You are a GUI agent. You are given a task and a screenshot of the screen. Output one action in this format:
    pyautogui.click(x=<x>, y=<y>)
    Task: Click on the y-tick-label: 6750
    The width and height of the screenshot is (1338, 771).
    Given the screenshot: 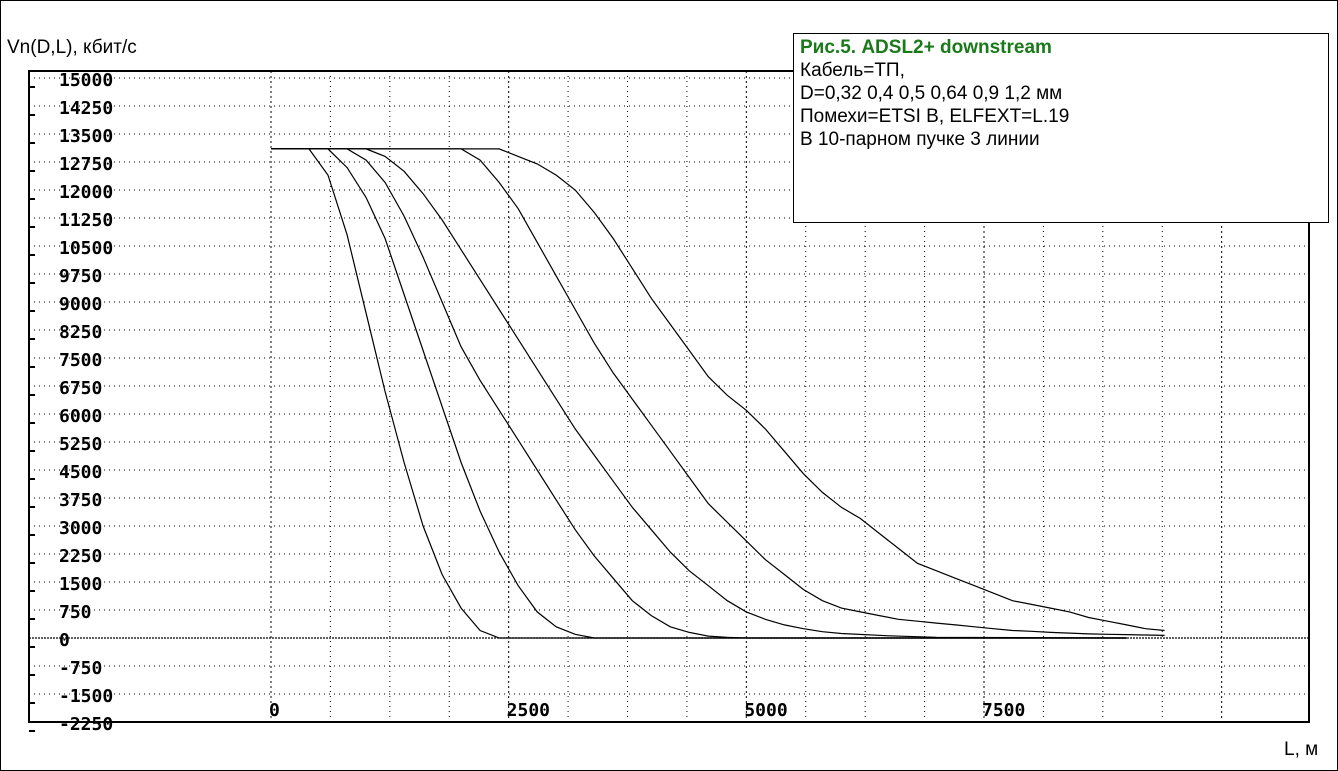 What is the action you would take?
    pyautogui.click(x=80, y=388)
    